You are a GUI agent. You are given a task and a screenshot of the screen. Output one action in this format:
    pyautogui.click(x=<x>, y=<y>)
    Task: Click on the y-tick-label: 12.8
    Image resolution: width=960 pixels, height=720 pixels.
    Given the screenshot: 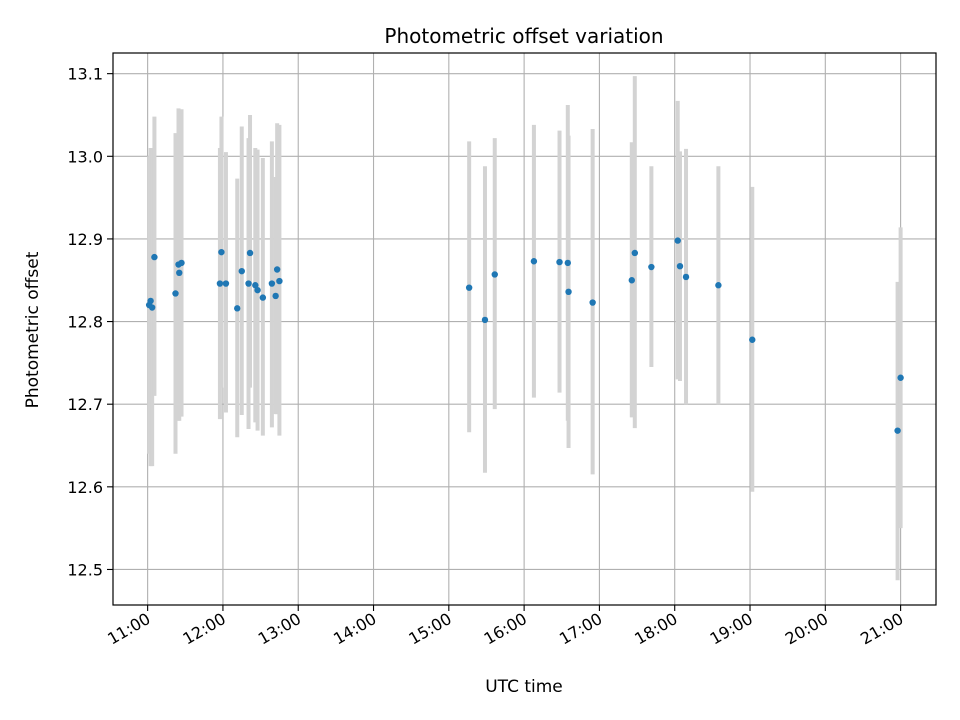 What is the action you would take?
    pyautogui.click(x=85, y=322)
    